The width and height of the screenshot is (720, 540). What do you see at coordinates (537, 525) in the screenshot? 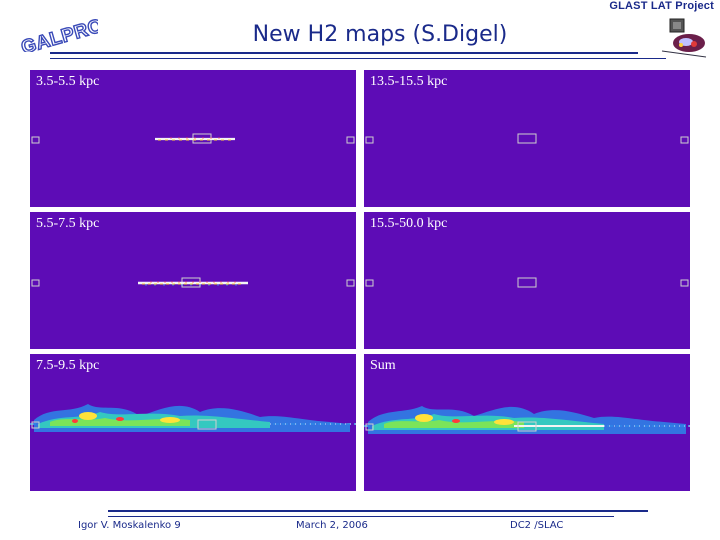
I see `footer-venue: DC2 /SLAC` at bounding box center [537, 525].